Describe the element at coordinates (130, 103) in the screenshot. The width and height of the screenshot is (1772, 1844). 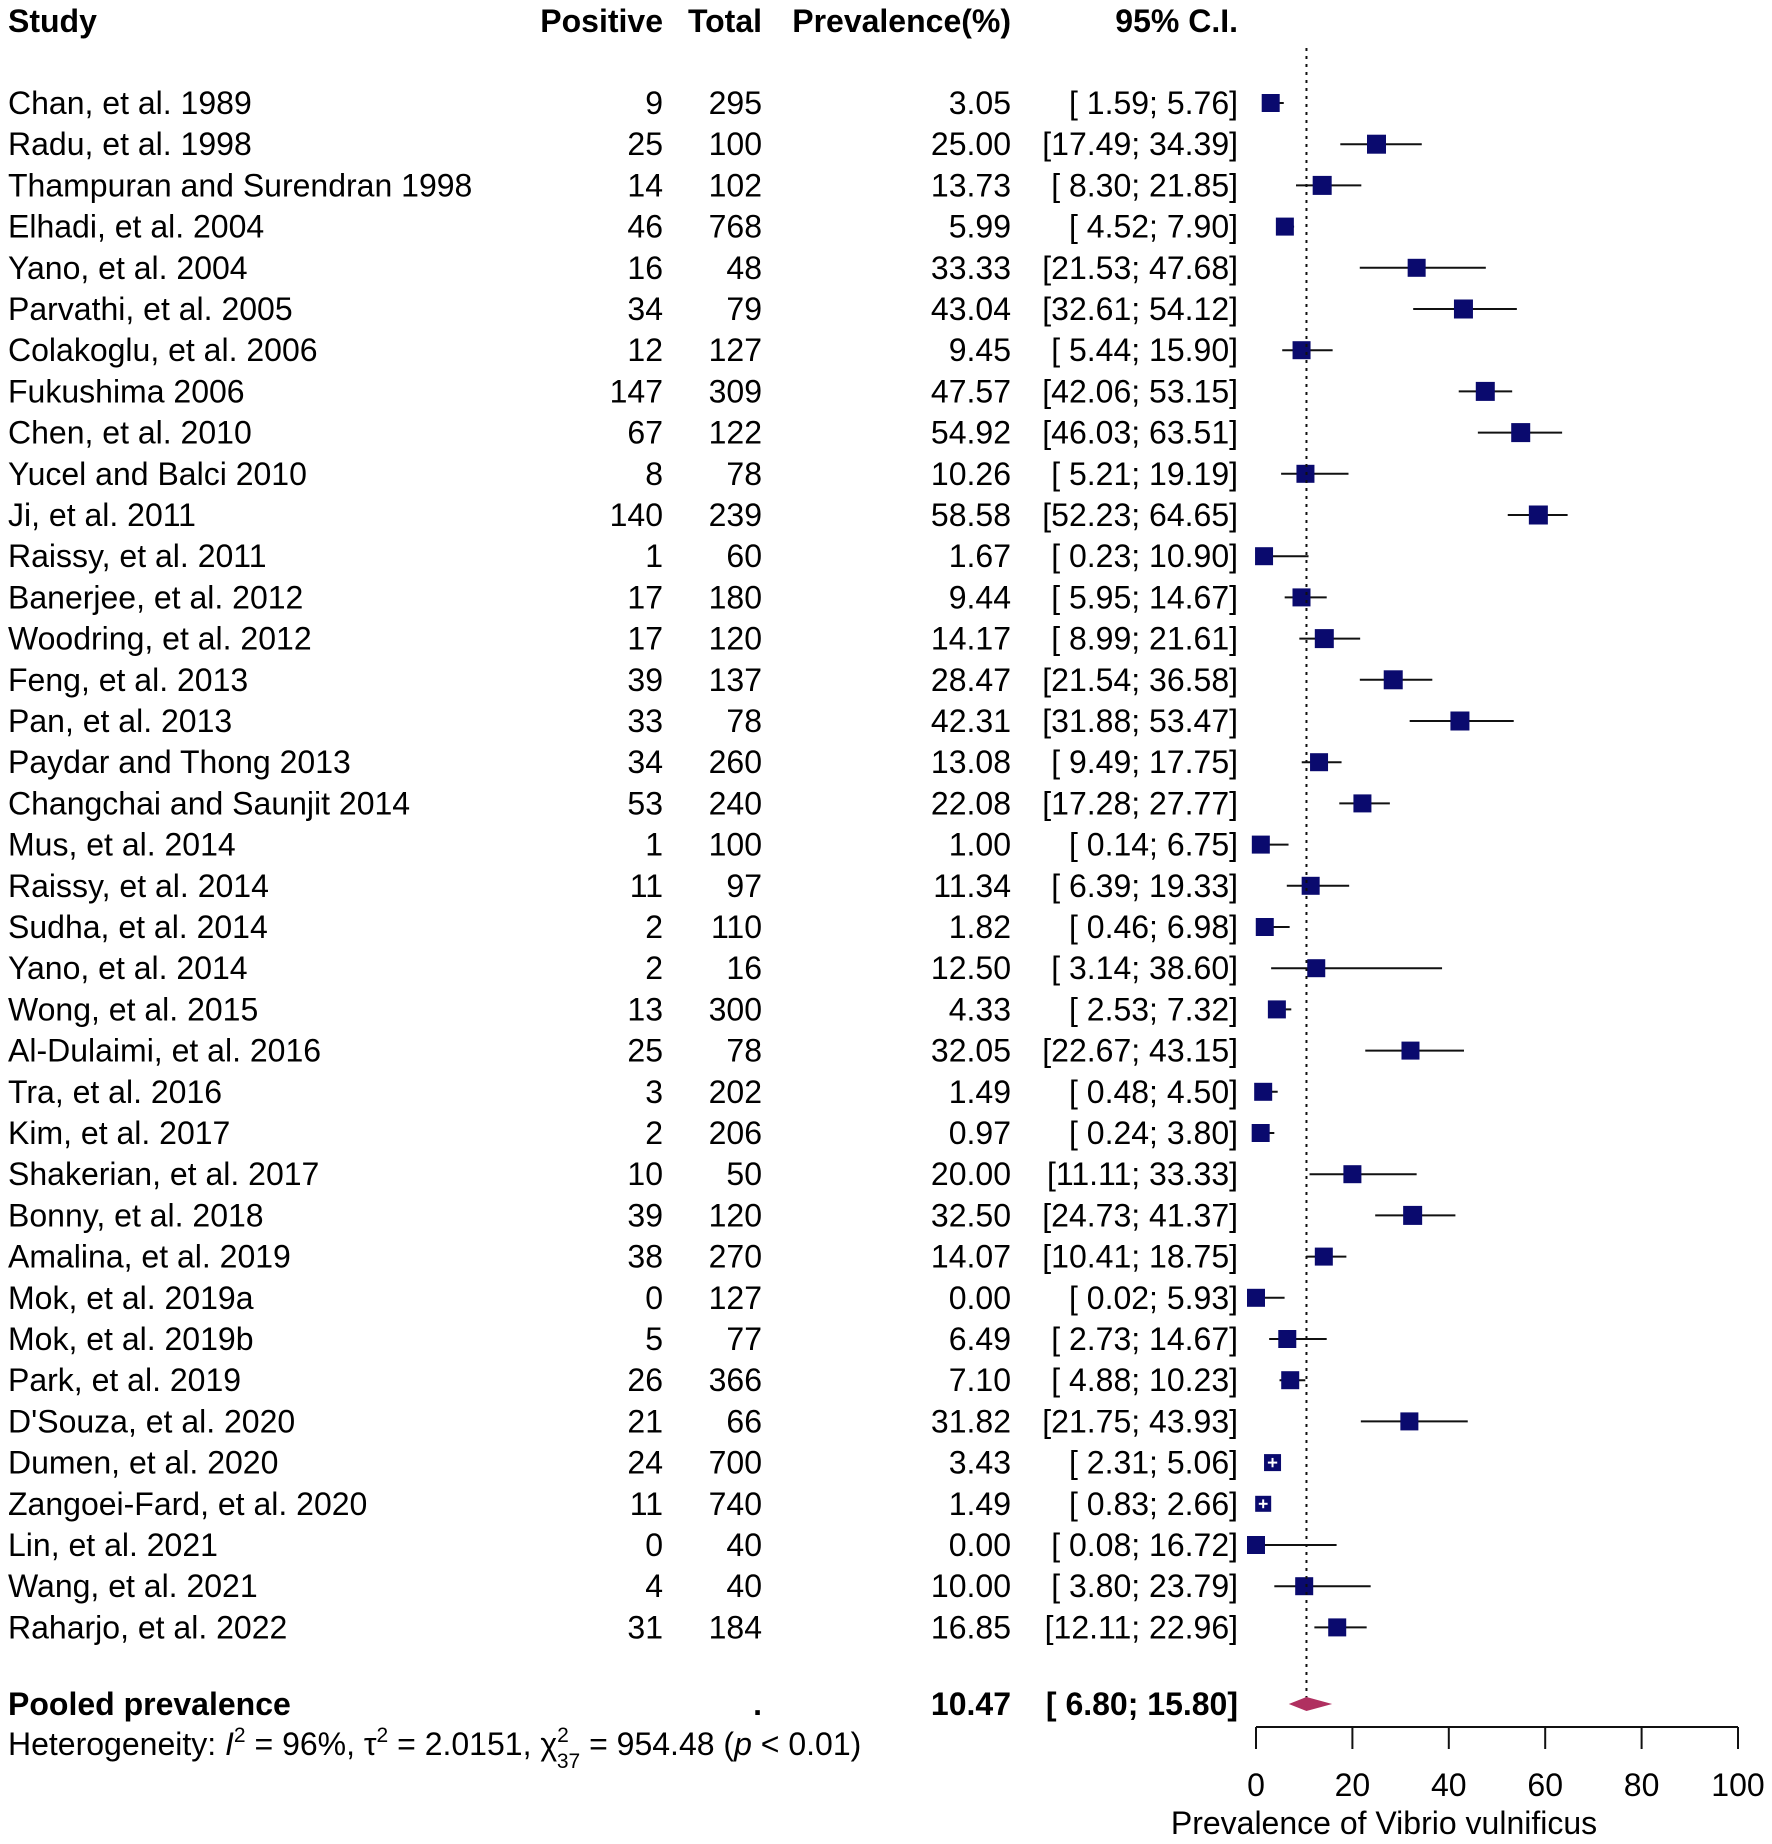
I see `study-name: Chan, et al. 1989` at that location.